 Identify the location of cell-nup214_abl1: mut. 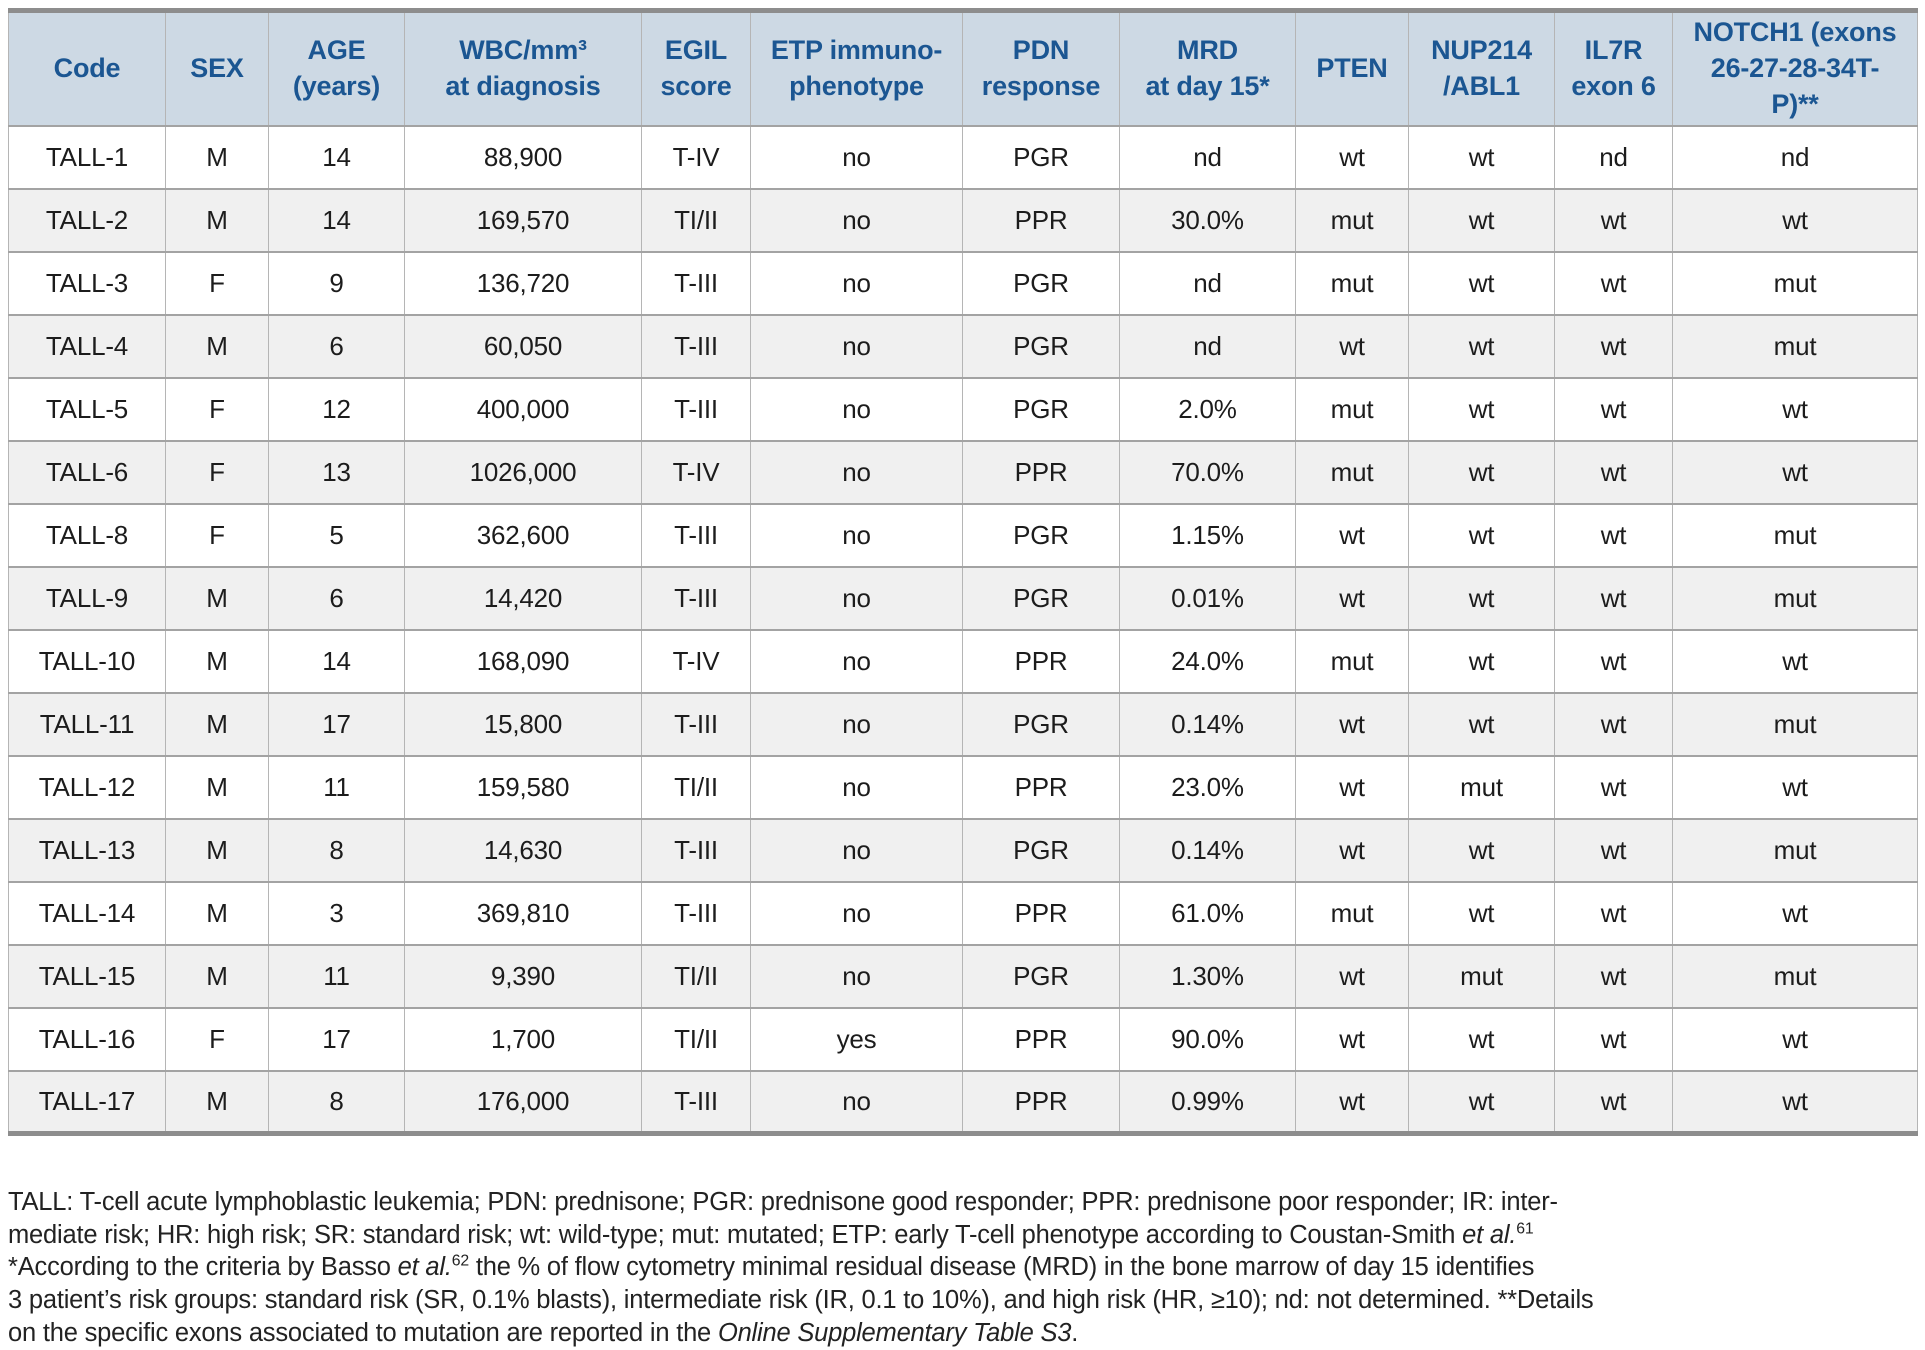
(1481, 975).